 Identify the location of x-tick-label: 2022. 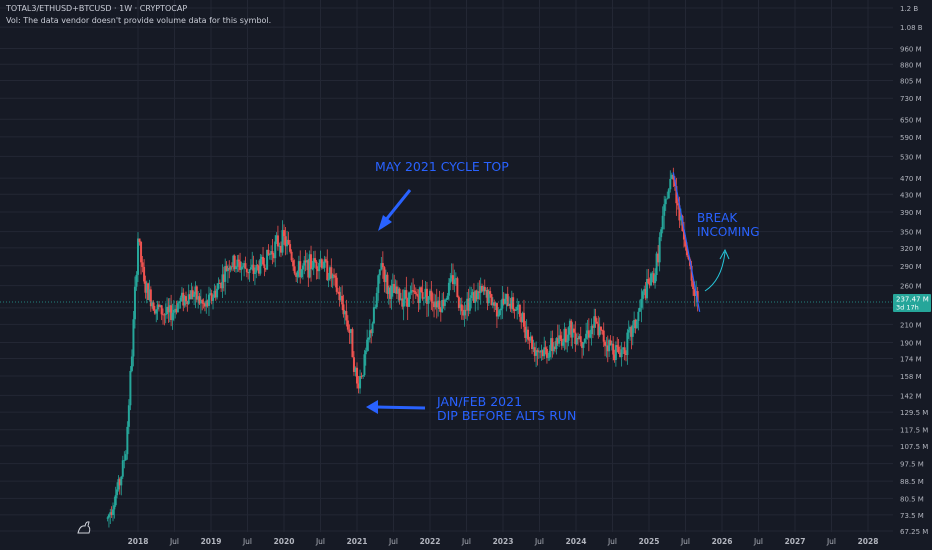
(430, 541).